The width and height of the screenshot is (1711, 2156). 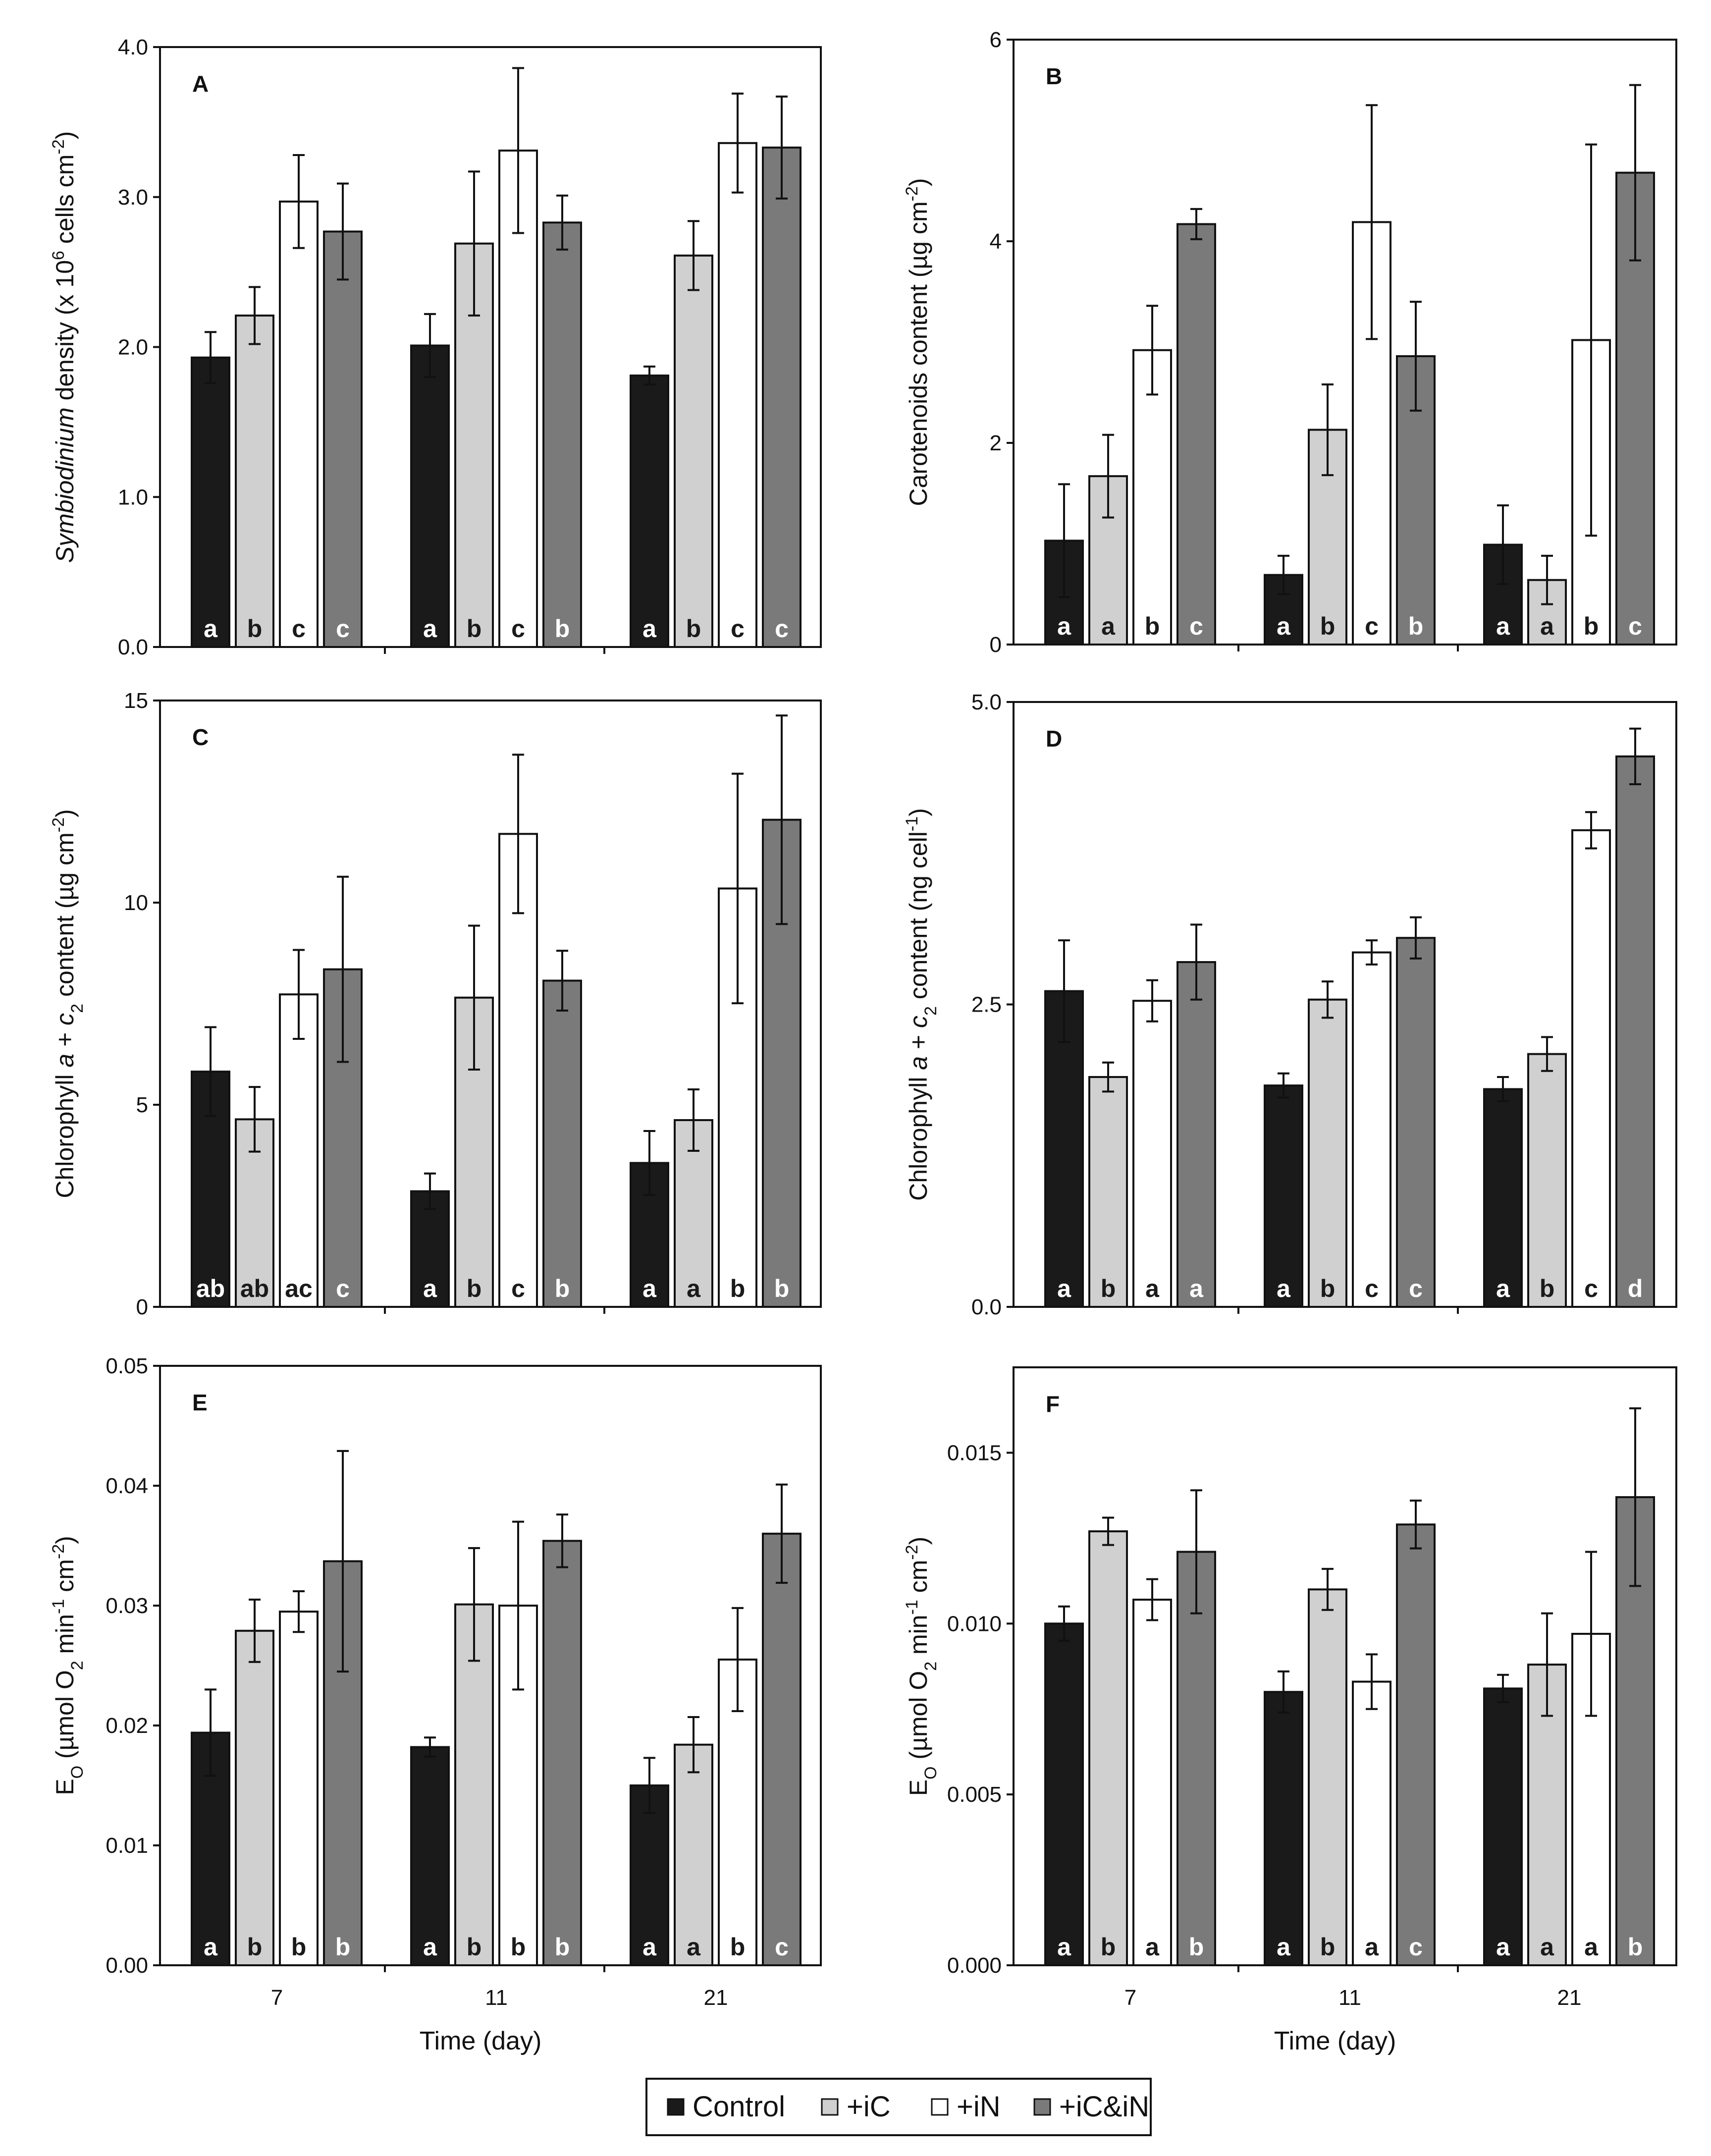 What do you see at coordinates (899, 2107) in the screenshot?
I see `legend-box` at bounding box center [899, 2107].